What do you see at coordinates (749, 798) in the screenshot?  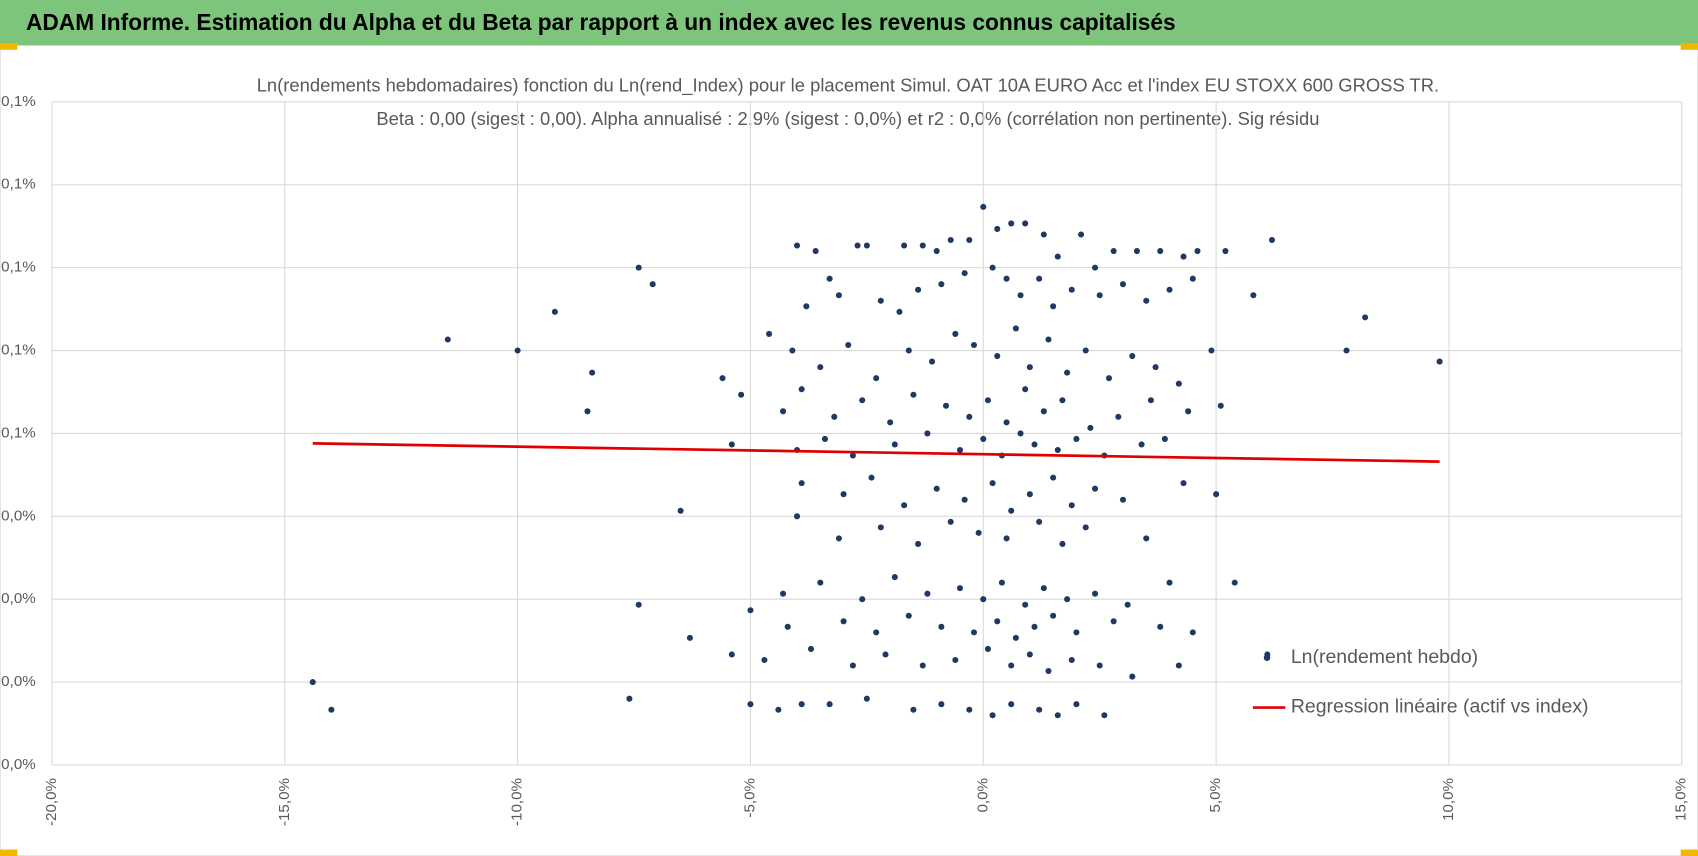 I see `x-tick-label: -5,0%` at bounding box center [749, 798].